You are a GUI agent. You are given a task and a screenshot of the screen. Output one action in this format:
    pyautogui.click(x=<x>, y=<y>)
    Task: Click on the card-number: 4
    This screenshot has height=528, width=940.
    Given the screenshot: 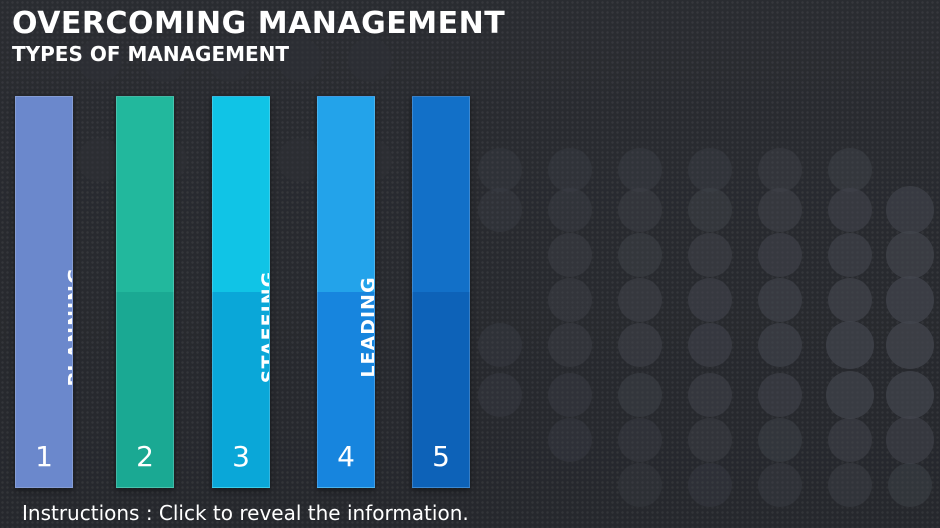 What is the action you would take?
    pyautogui.click(x=346, y=456)
    